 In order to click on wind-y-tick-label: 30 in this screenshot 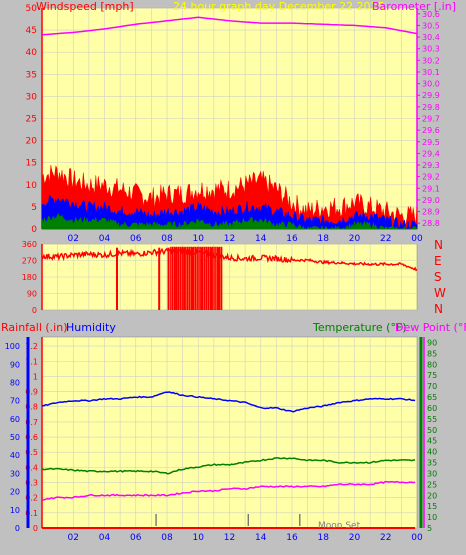, I will do `click(32, 97)`.